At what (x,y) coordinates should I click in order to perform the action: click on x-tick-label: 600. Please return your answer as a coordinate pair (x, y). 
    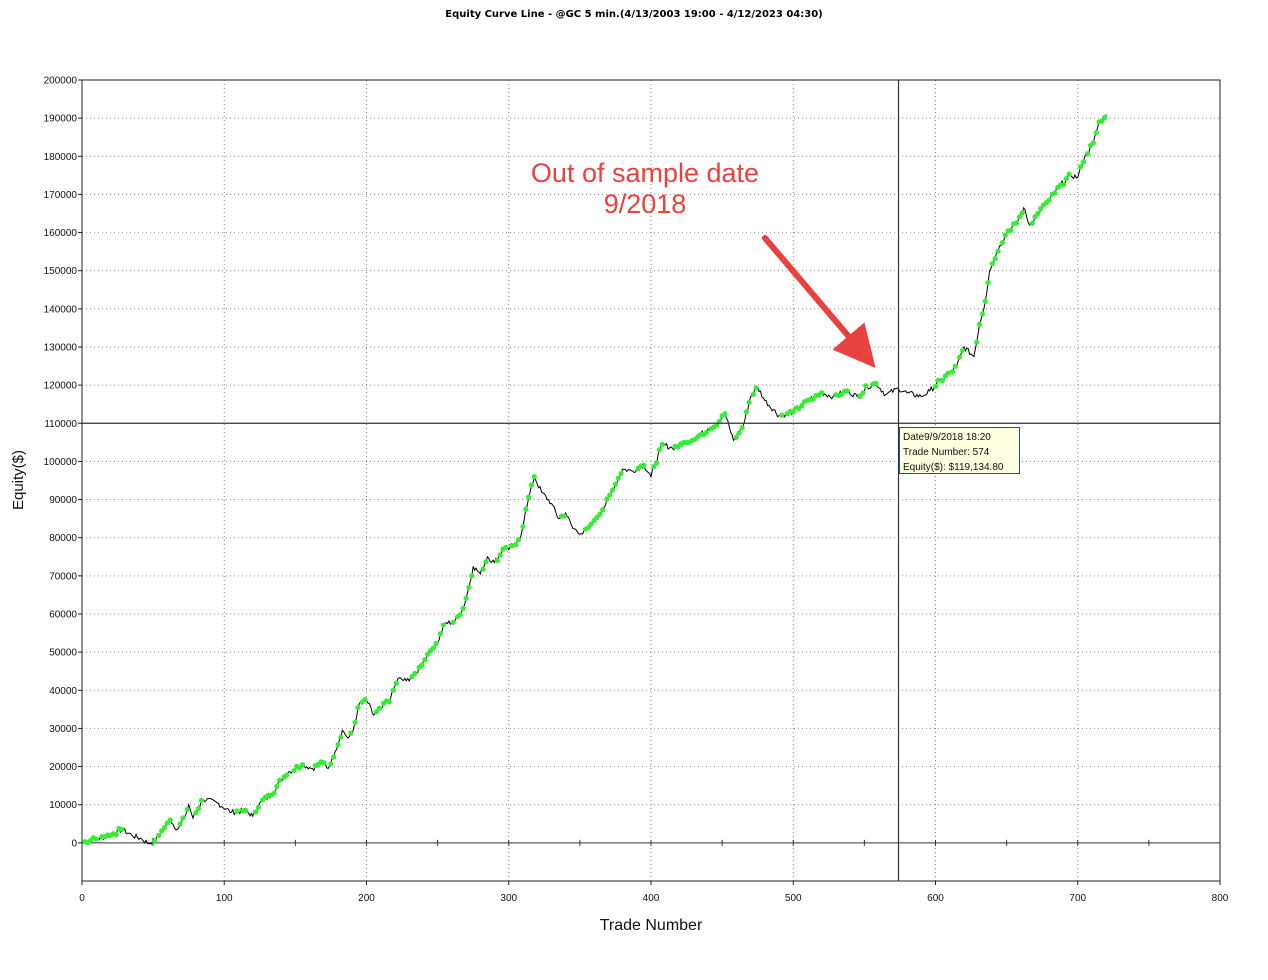
    Looking at the image, I should click on (935, 898).